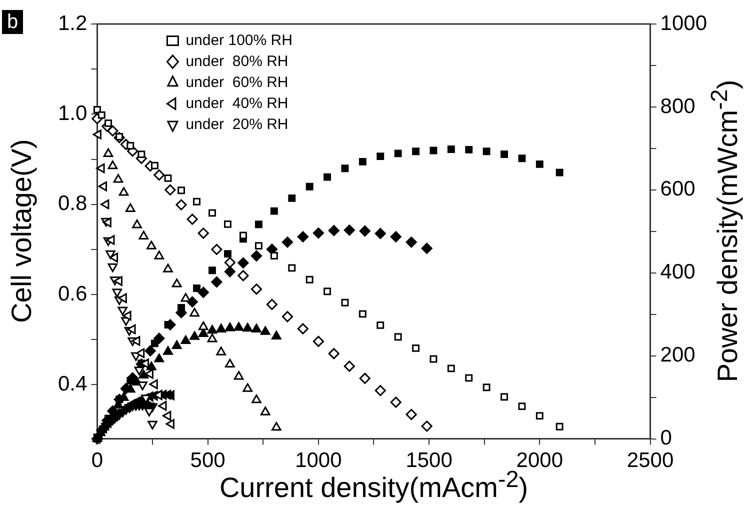 The image size is (747, 526). I want to click on x-tick-label: 500, so click(208, 460).